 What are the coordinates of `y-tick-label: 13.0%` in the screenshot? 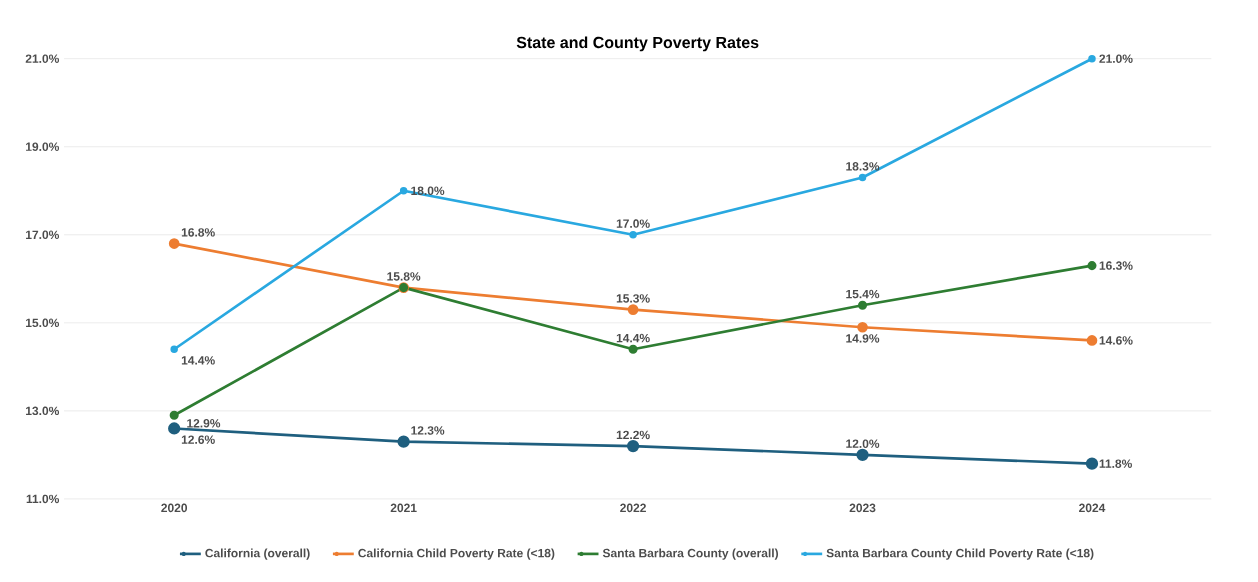 It's located at (43, 411).